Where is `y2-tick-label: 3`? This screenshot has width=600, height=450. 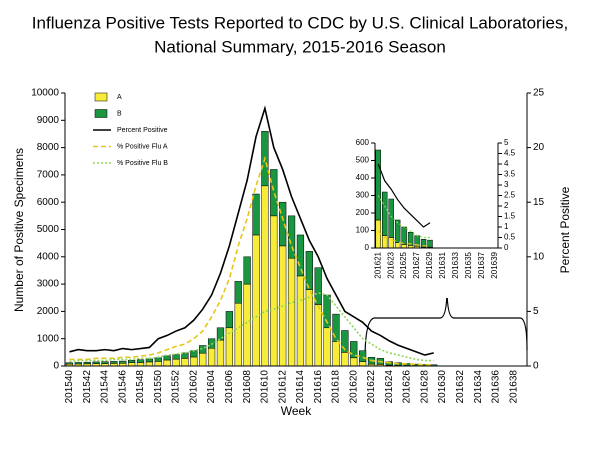 y2-tick-label: 3 is located at coordinates (506, 184).